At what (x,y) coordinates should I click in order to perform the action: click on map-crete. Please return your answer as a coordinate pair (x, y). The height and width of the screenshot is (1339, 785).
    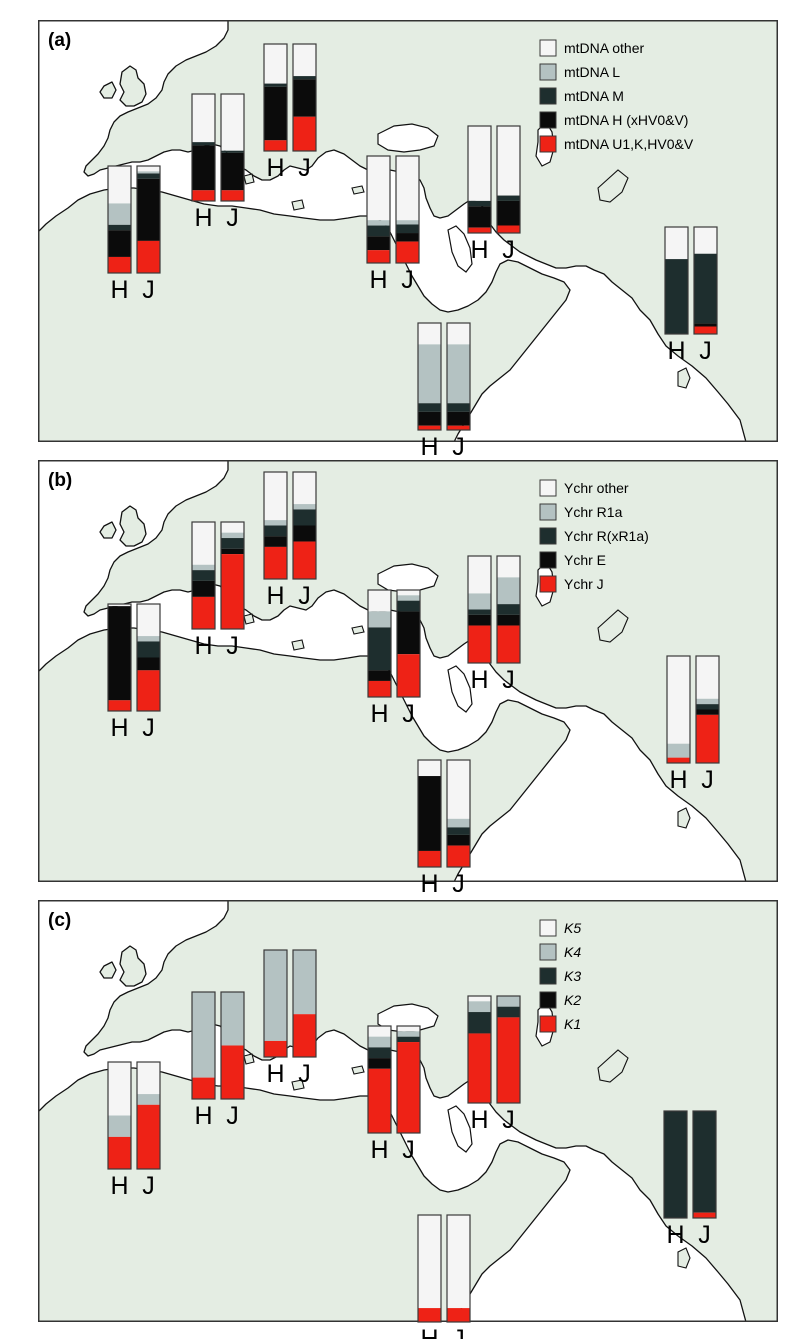
    Looking at the image, I should click on (298, 205).